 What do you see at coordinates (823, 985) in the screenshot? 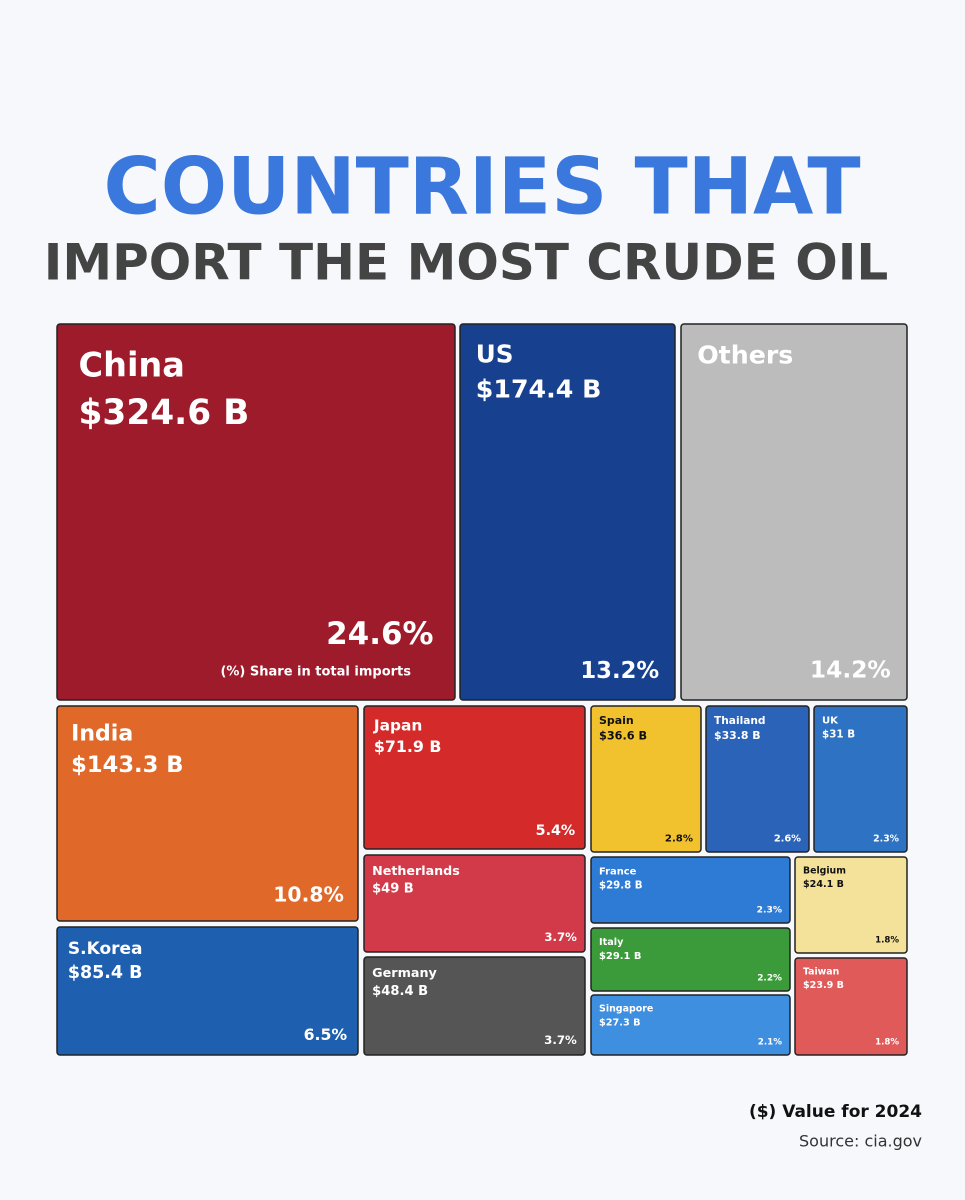
I see `value-label: $23.9 B` at bounding box center [823, 985].